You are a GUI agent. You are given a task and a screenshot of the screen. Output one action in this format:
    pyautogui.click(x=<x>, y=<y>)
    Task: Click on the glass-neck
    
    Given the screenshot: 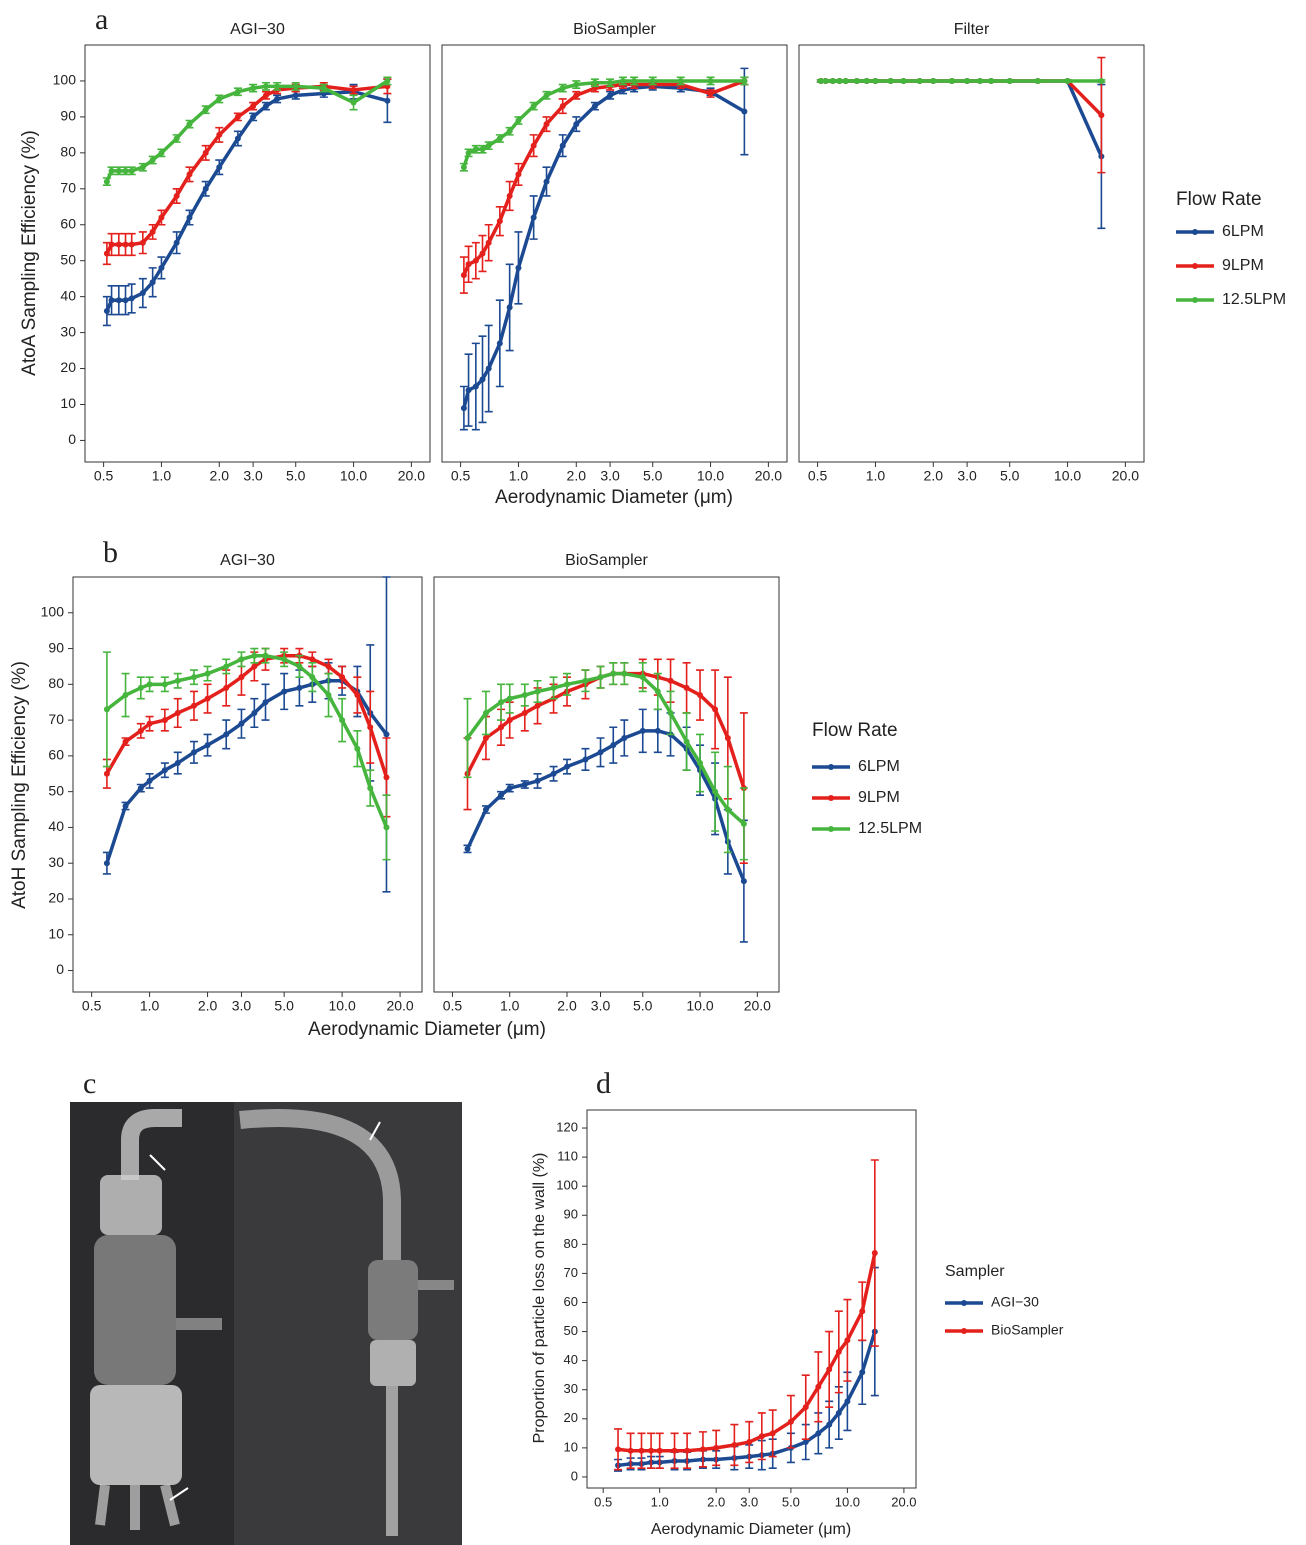 What is the action you would take?
    pyautogui.click(x=131, y=1205)
    